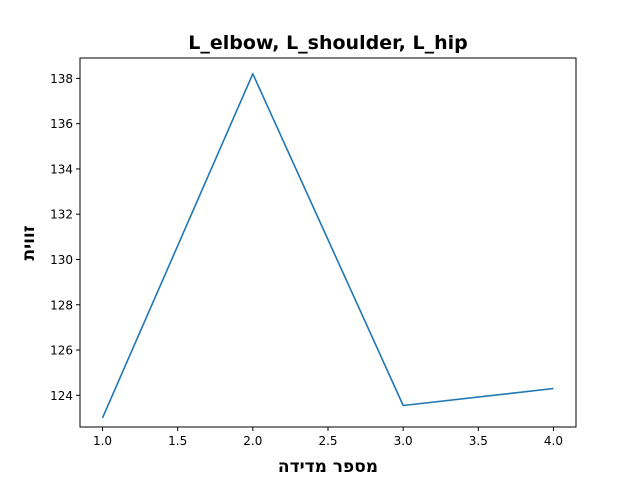  What do you see at coordinates (61, 396) in the screenshot?
I see `y-tick-label: 124` at bounding box center [61, 396].